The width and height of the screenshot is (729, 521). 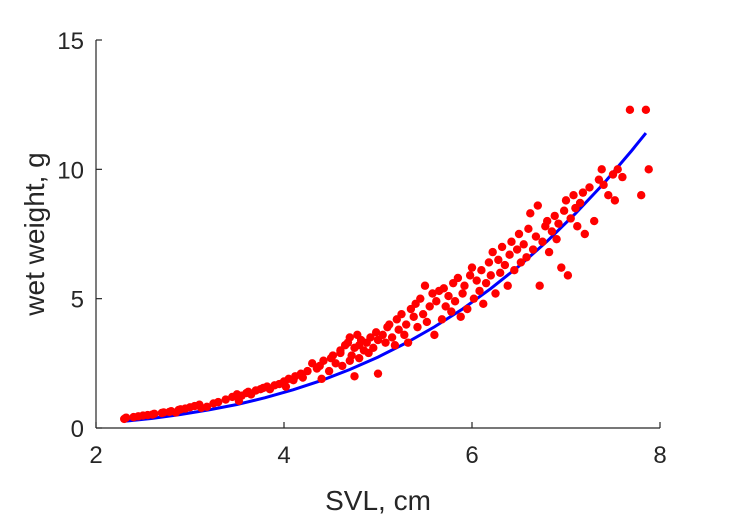 What do you see at coordinates (70, 41) in the screenshot?
I see `y-tick-label: 15` at bounding box center [70, 41].